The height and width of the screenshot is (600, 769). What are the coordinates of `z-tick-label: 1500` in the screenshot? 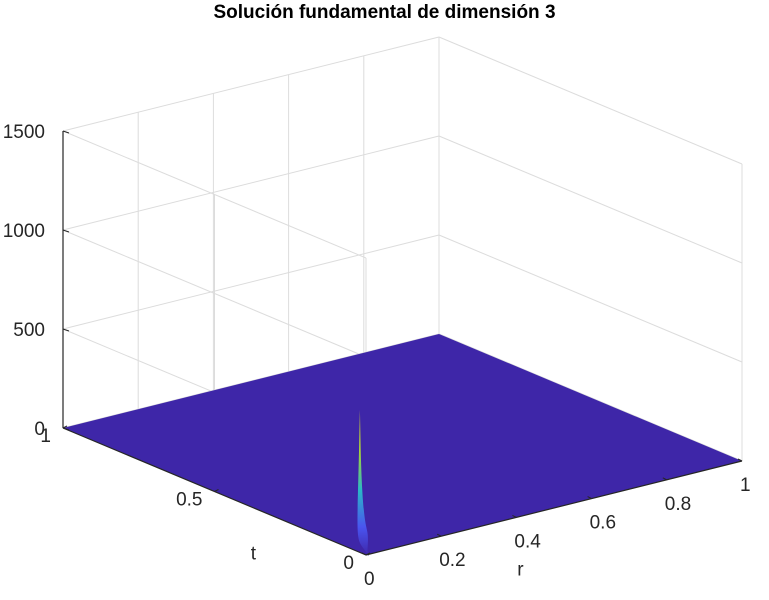 It's located at (24, 132).